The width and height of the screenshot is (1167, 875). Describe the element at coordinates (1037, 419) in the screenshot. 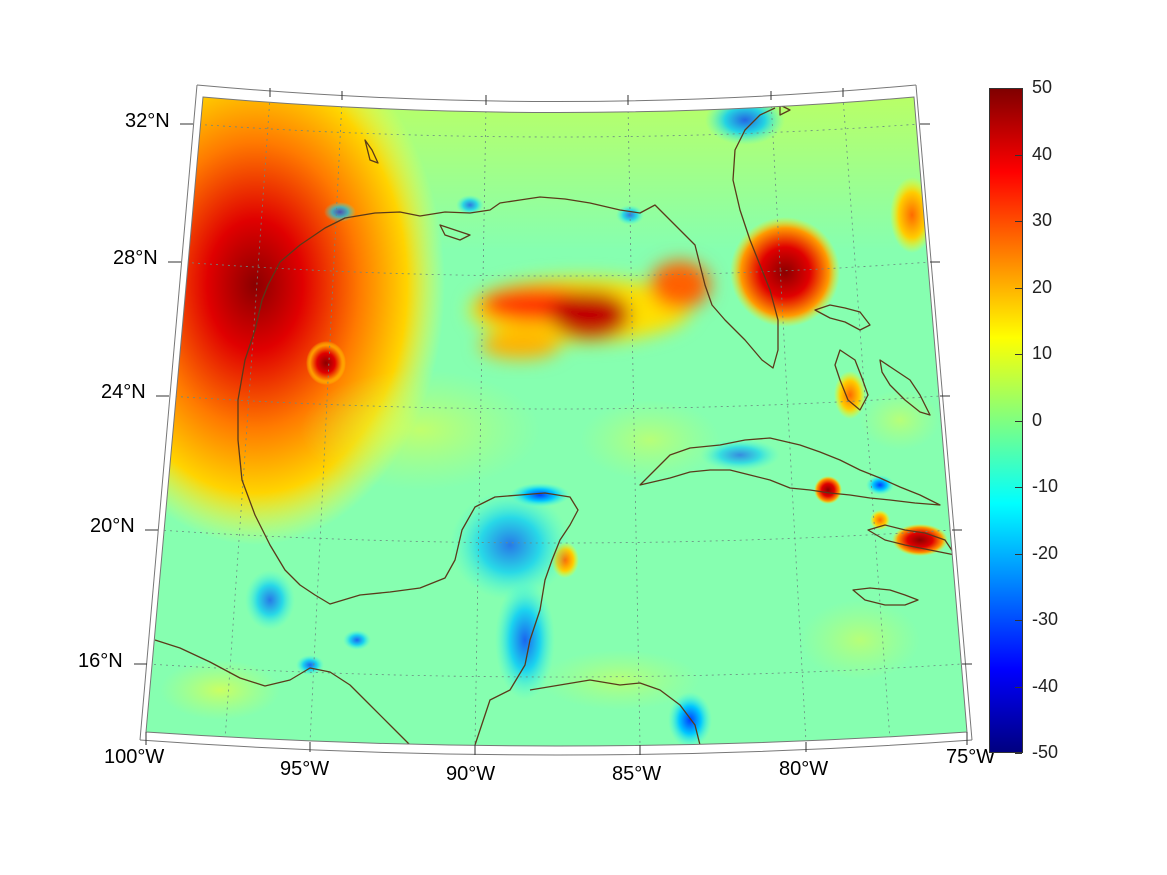

I see `colorbar-tick-label: 0` at that location.